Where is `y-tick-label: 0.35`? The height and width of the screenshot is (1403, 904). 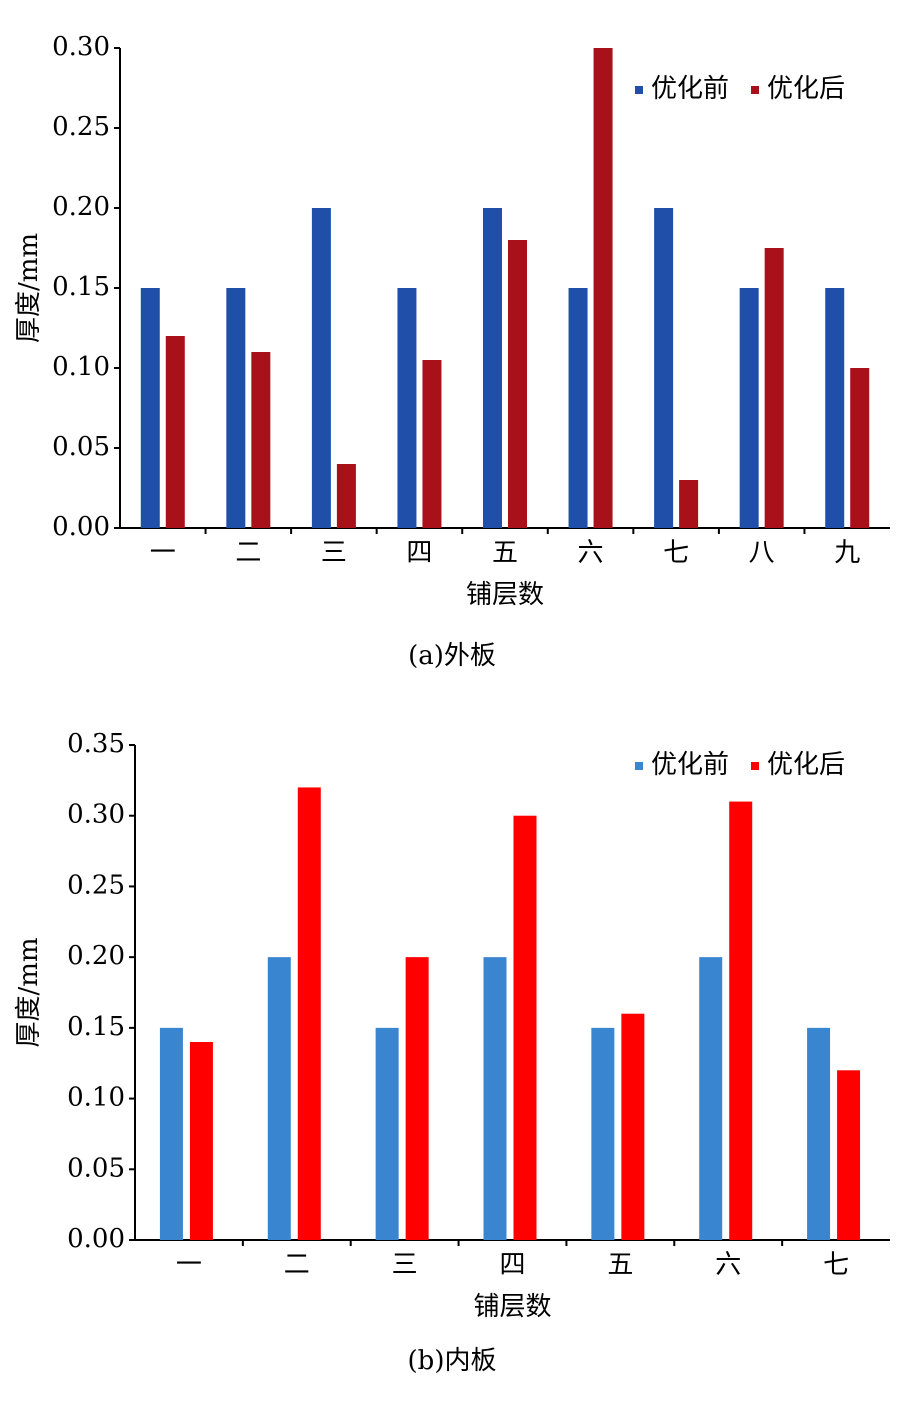
y-tick-label: 0.35 is located at coordinates (96, 744).